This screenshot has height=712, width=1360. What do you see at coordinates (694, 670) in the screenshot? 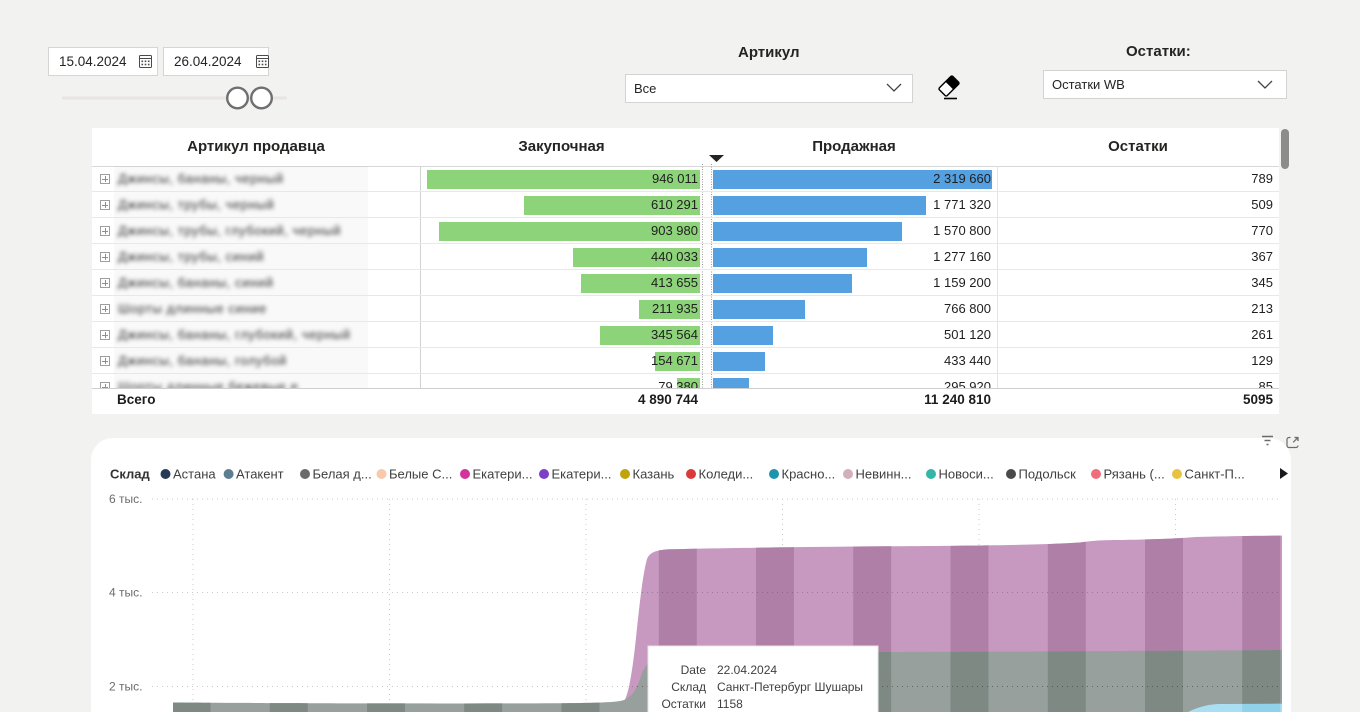
I see `svg-text: Date` at bounding box center [694, 670].